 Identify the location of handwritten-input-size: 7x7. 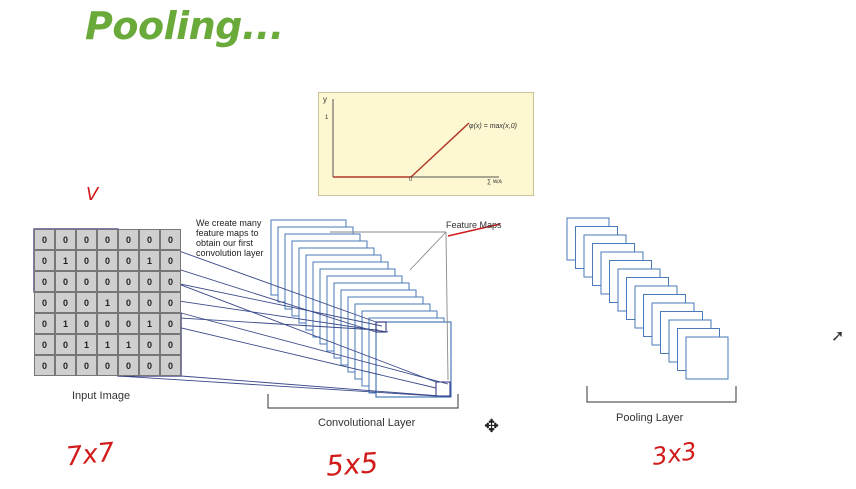
(90, 455).